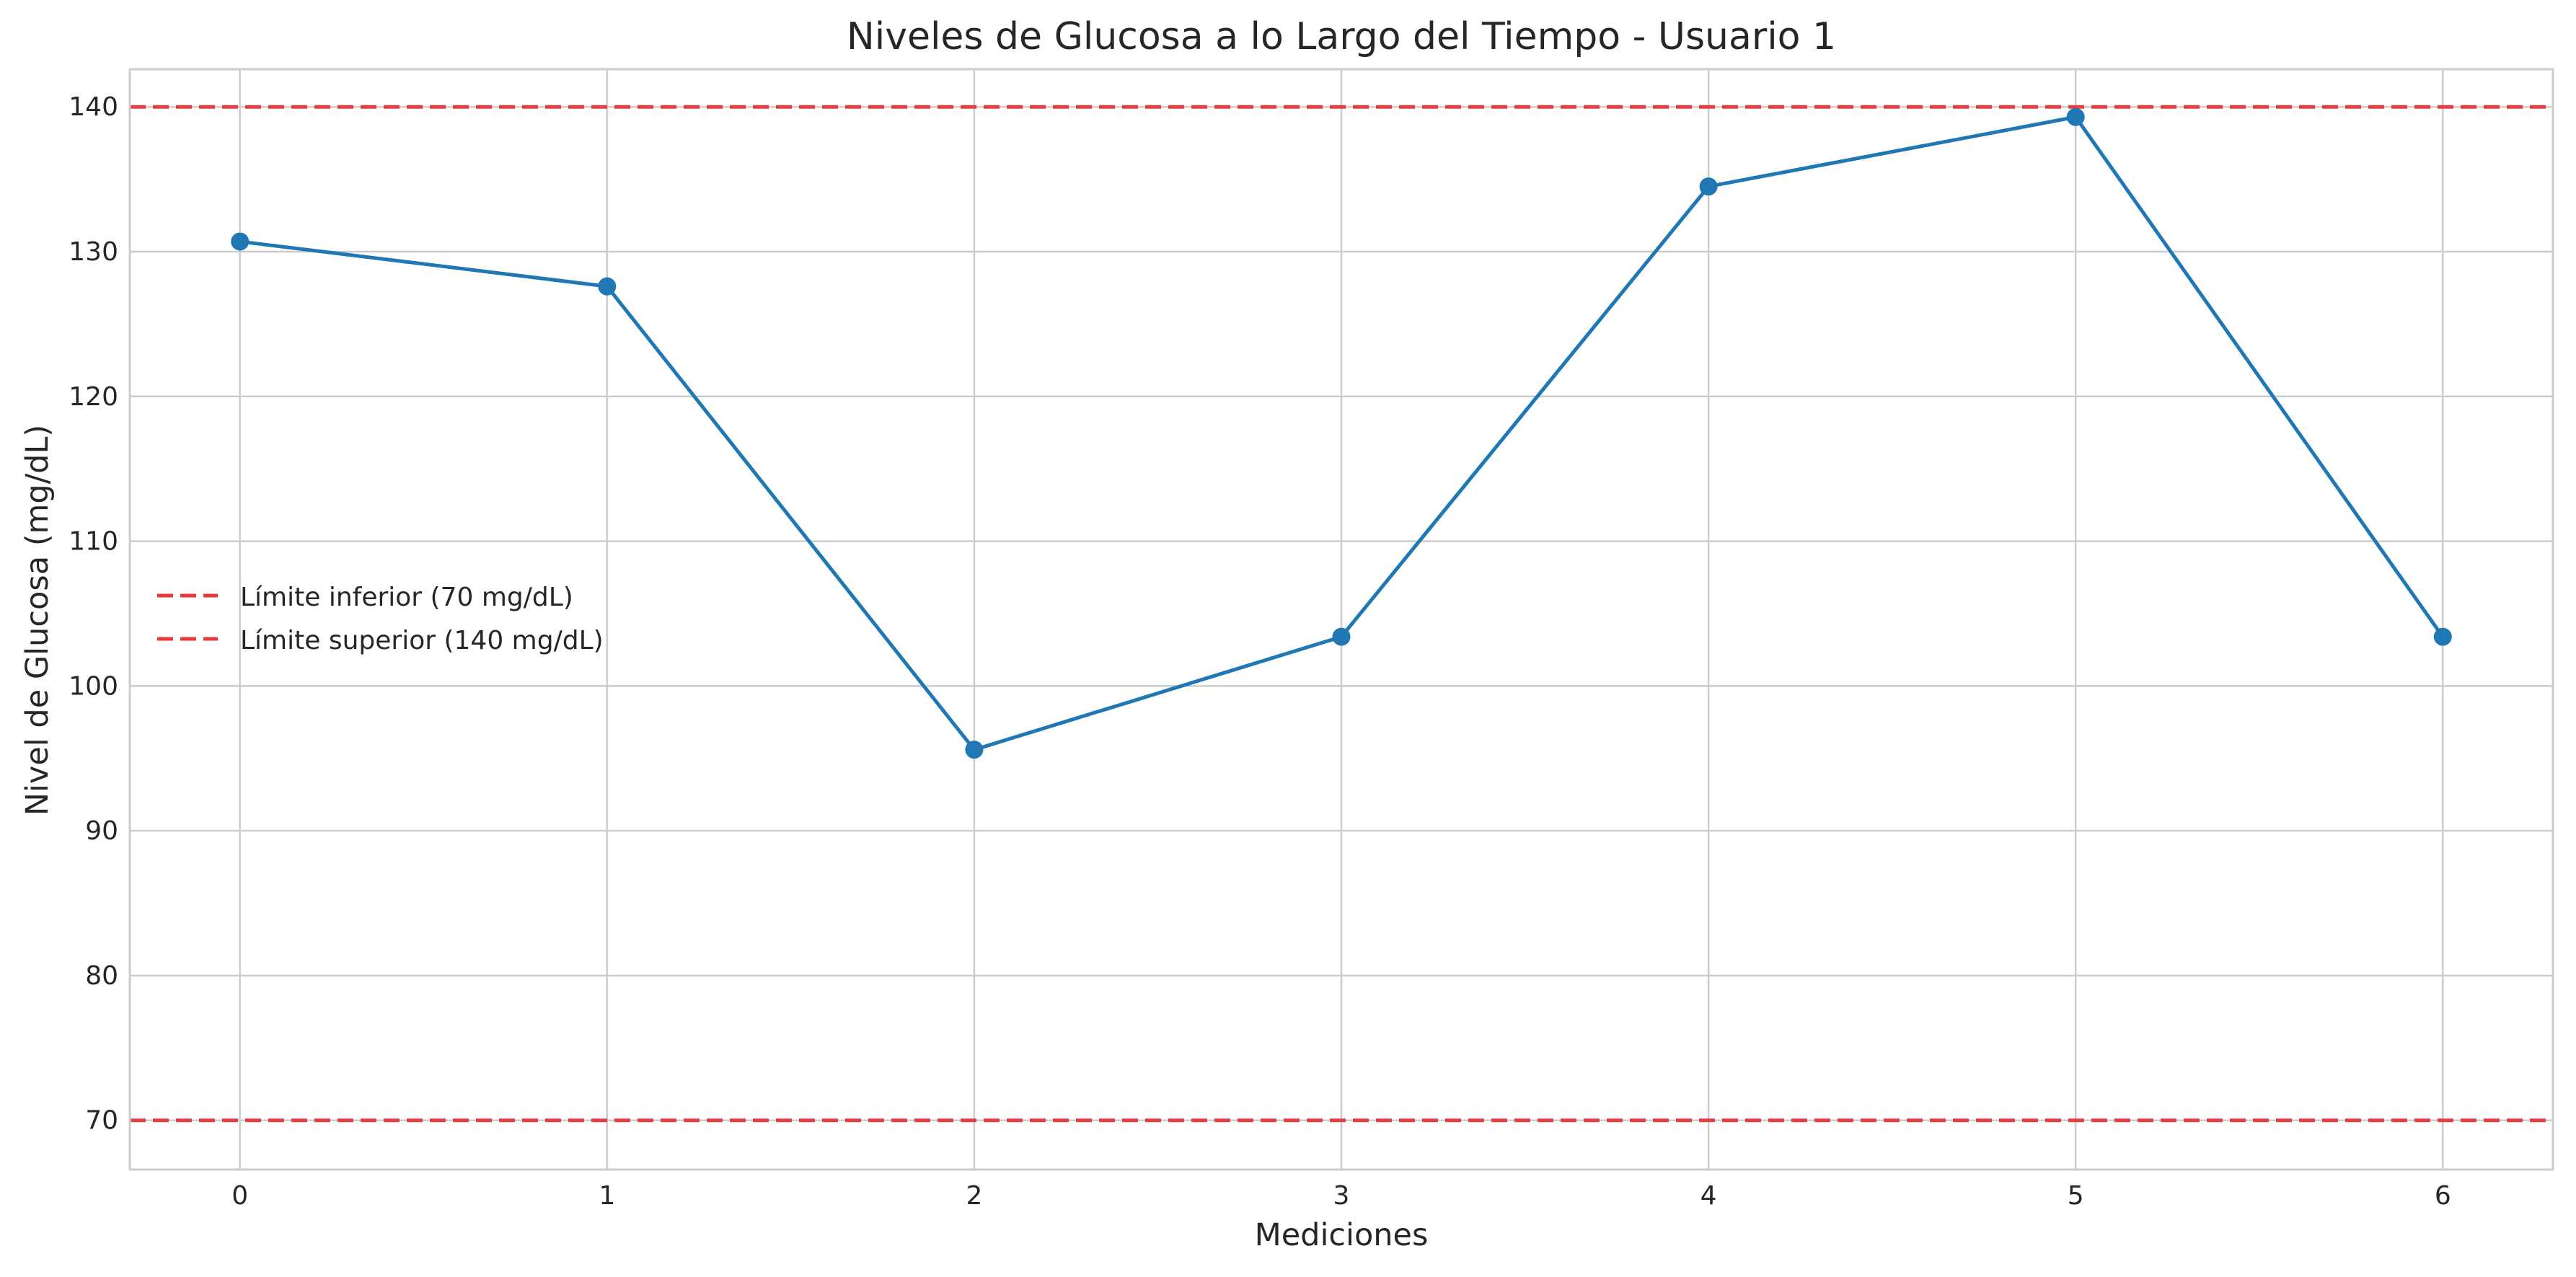 The height and width of the screenshot is (1277, 2576). Describe the element at coordinates (93, 686) in the screenshot. I see `y-tick-label: 100` at that location.